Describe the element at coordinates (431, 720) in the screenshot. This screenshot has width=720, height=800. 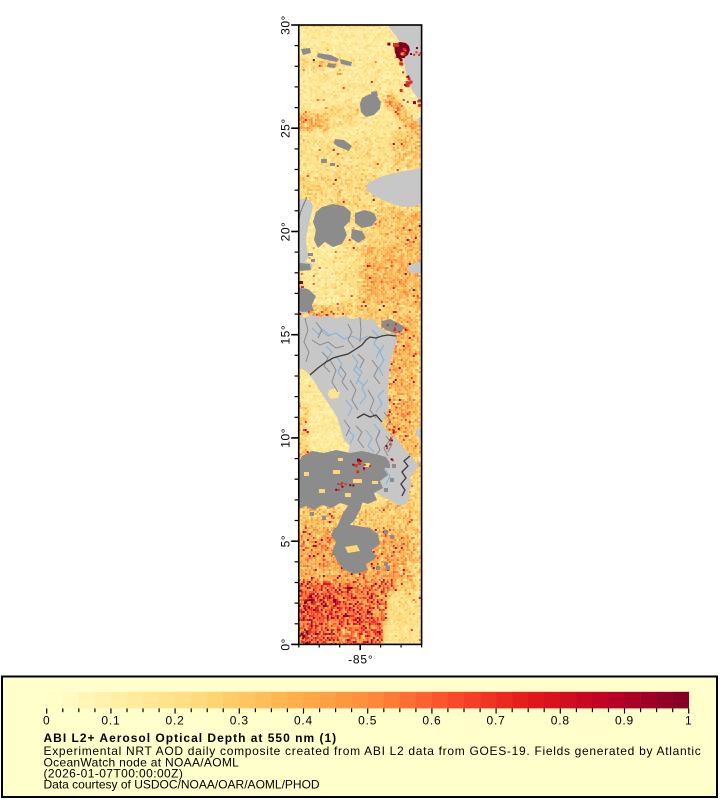
I see `svg-text: 0.6` at that location.